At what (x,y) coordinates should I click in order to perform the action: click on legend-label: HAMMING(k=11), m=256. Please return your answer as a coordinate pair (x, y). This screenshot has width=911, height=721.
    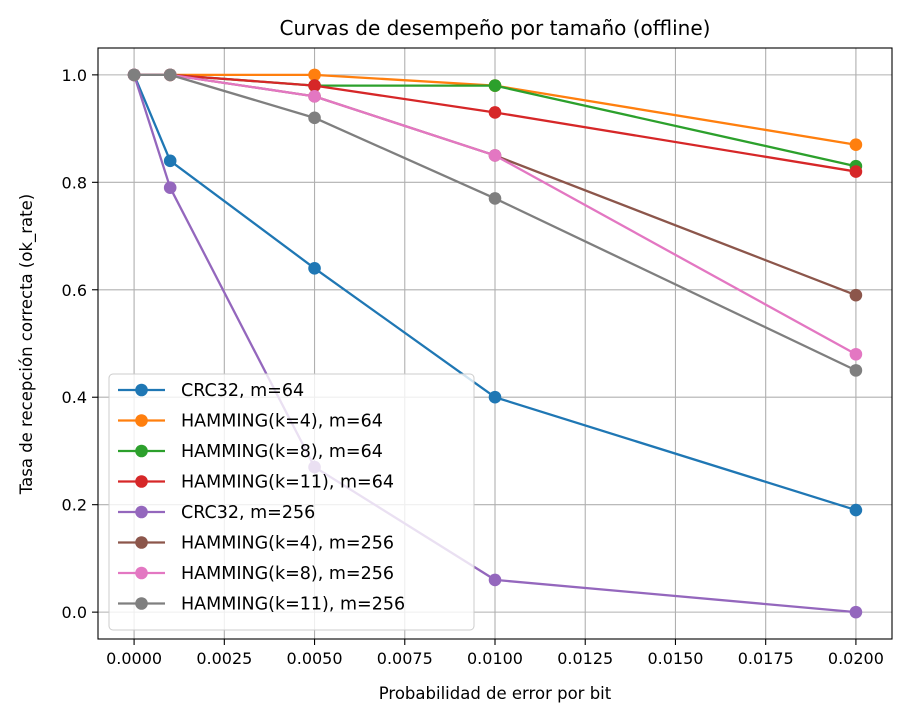
    Looking at the image, I should click on (293, 605).